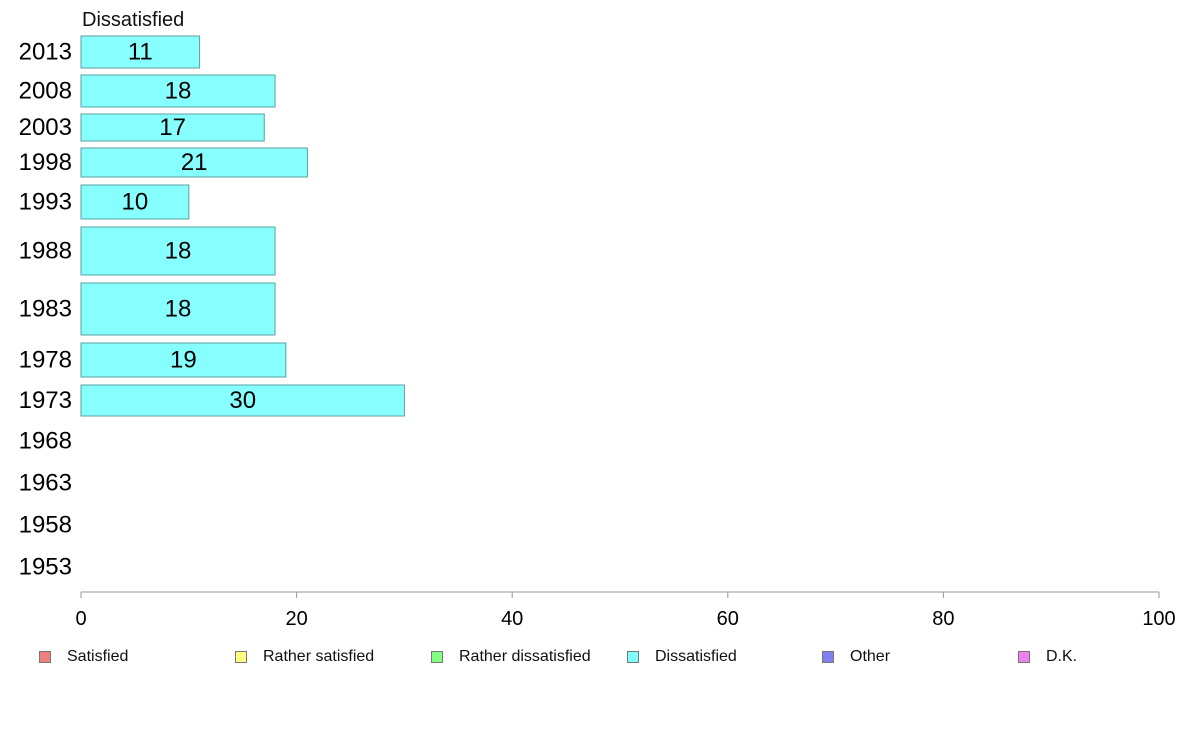  I want to click on legend-swatch-rather-dissatisfied, so click(437, 657).